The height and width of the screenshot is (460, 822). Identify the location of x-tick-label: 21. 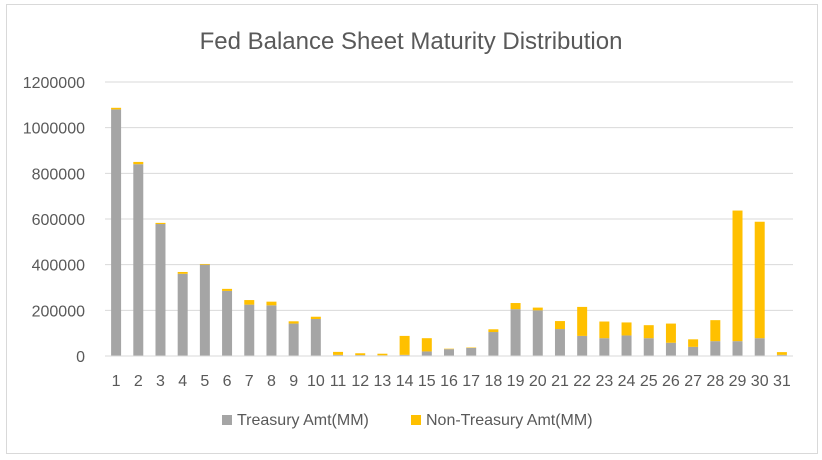
(560, 381).